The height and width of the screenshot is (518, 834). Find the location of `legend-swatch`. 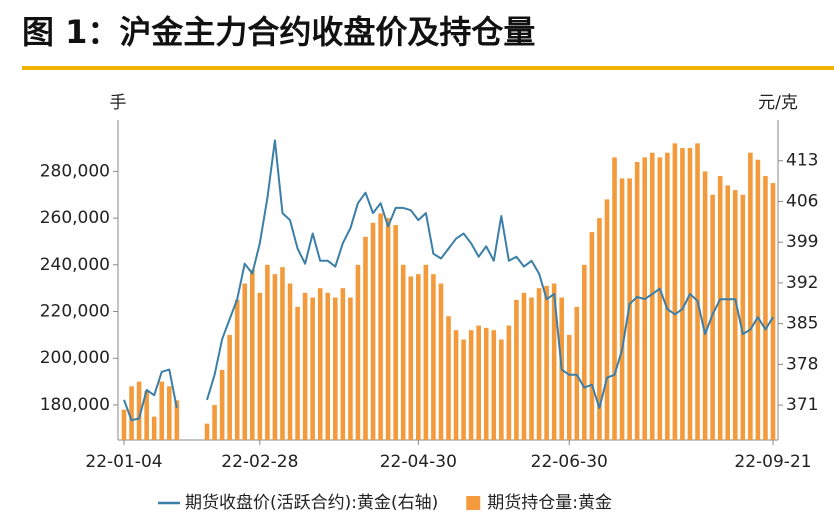

legend-swatch is located at coordinates (473, 503).